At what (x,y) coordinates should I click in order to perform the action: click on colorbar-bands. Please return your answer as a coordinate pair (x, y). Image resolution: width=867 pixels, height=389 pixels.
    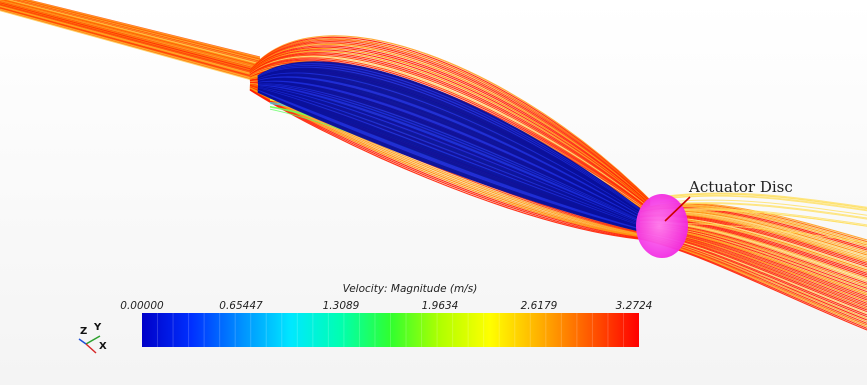
    Looking at the image, I should click on (390, 330).